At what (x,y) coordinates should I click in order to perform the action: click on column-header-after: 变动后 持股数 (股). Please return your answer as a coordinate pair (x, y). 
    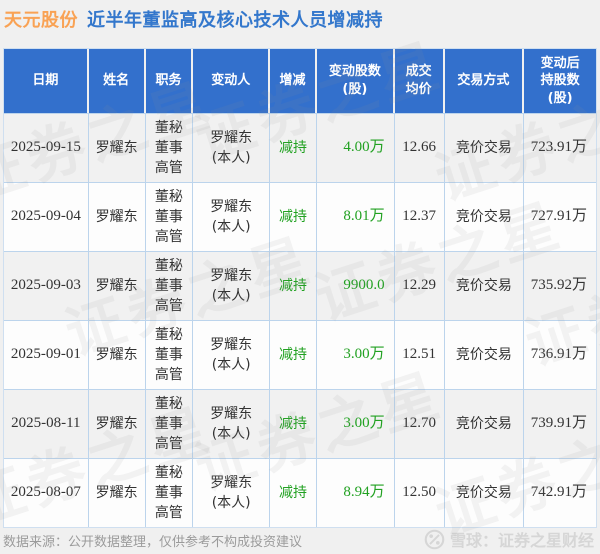
    Looking at the image, I should click on (560, 80).